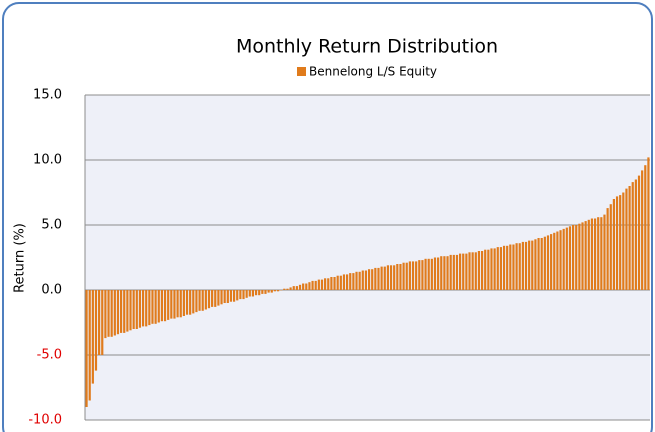  Describe the element at coordinates (367, 47) in the screenshot. I see `chart-title: Monthly Return Distribution` at that location.